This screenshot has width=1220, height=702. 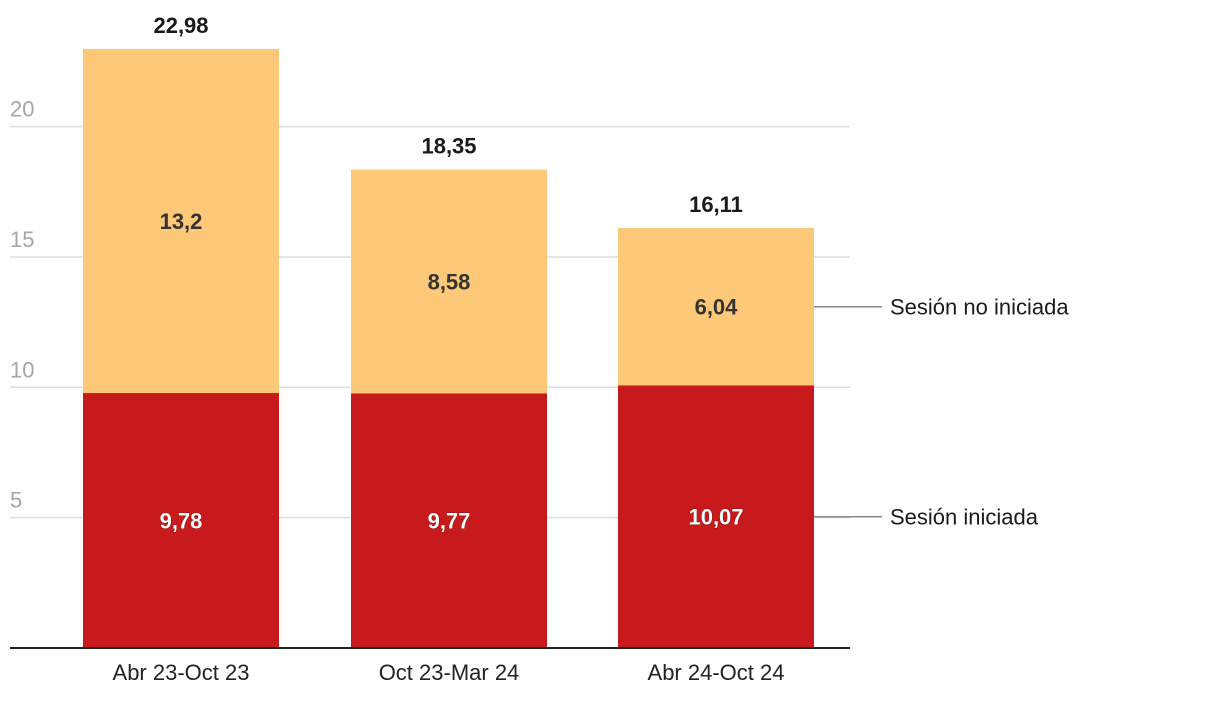 What do you see at coordinates (716, 204) in the screenshot?
I see `total-label: 16,11` at bounding box center [716, 204].